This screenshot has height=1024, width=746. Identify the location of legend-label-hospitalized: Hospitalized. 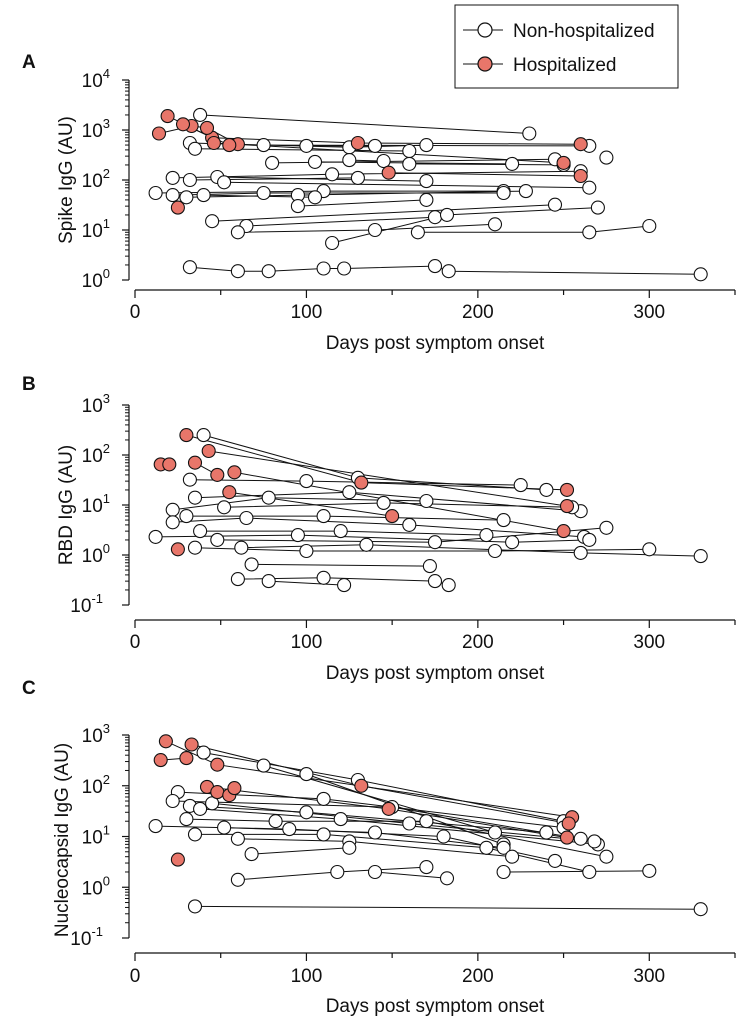
(565, 65).